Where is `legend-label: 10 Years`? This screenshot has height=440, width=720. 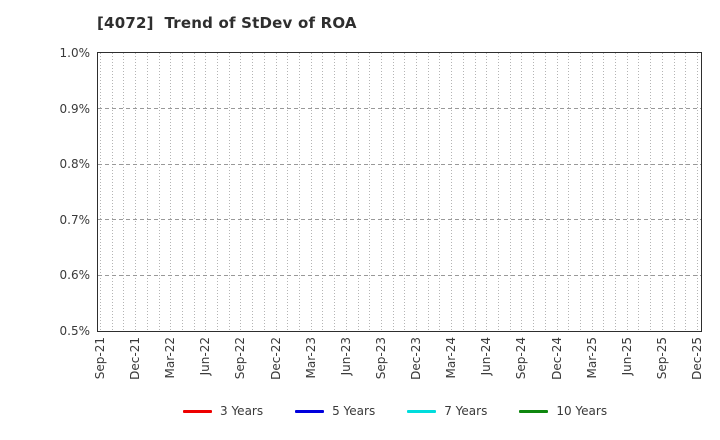
legend-label: 10 Years is located at coordinates (582, 411).